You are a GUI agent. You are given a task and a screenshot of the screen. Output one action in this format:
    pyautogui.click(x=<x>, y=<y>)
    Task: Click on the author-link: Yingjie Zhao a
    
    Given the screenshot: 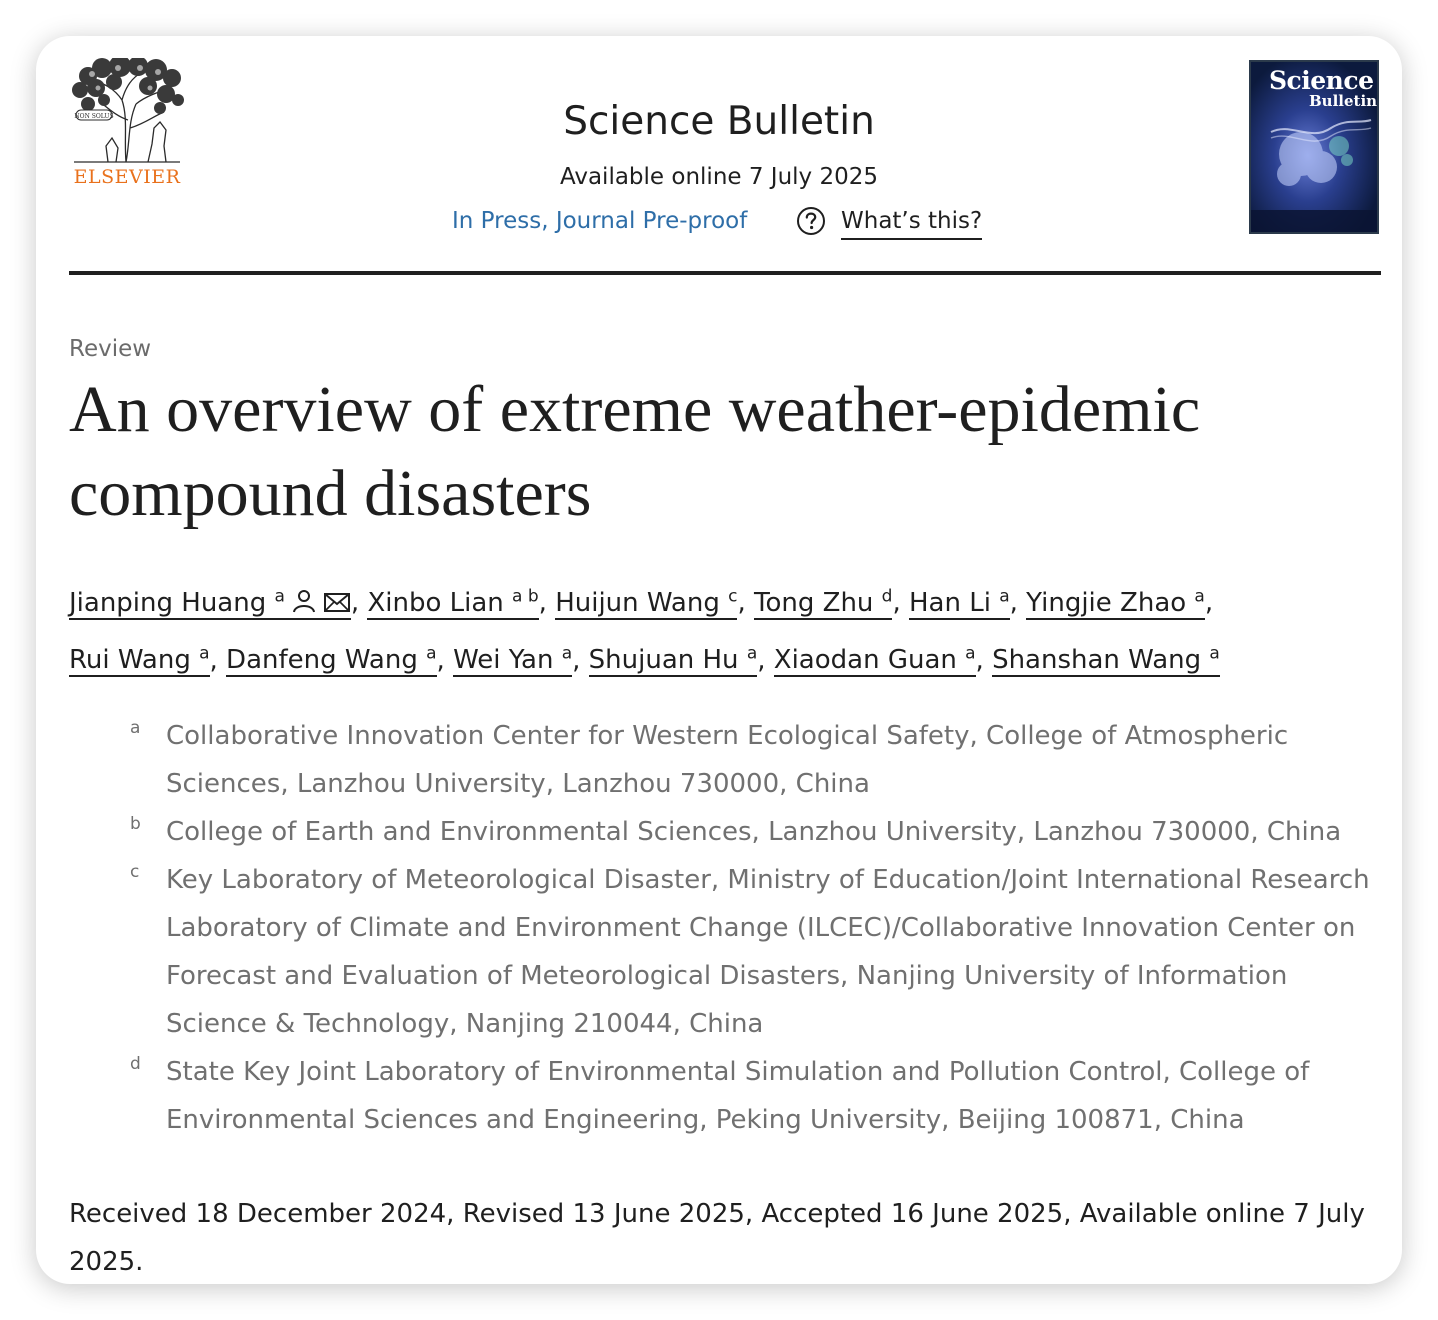 What is the action you would take?
    pyautogui.click(x=1115, y=603)
    